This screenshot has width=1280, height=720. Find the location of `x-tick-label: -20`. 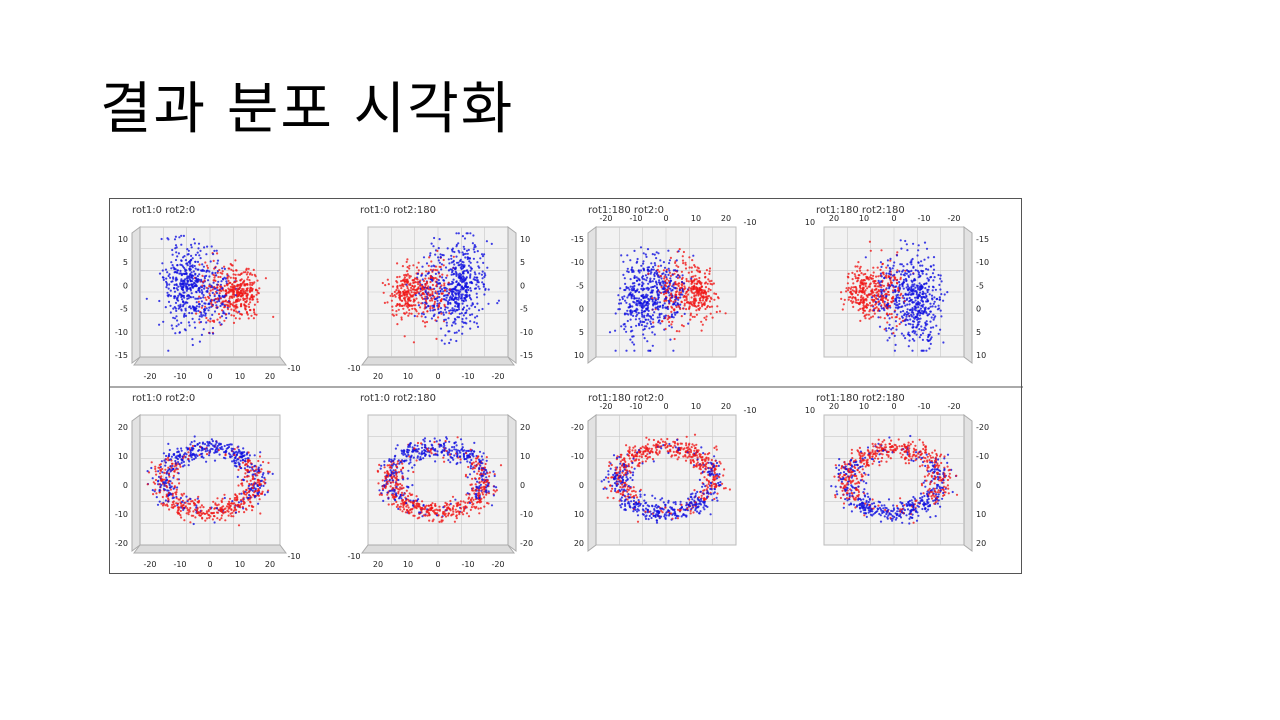

x-tick-label: -20 is located at coordinates (953, 218).